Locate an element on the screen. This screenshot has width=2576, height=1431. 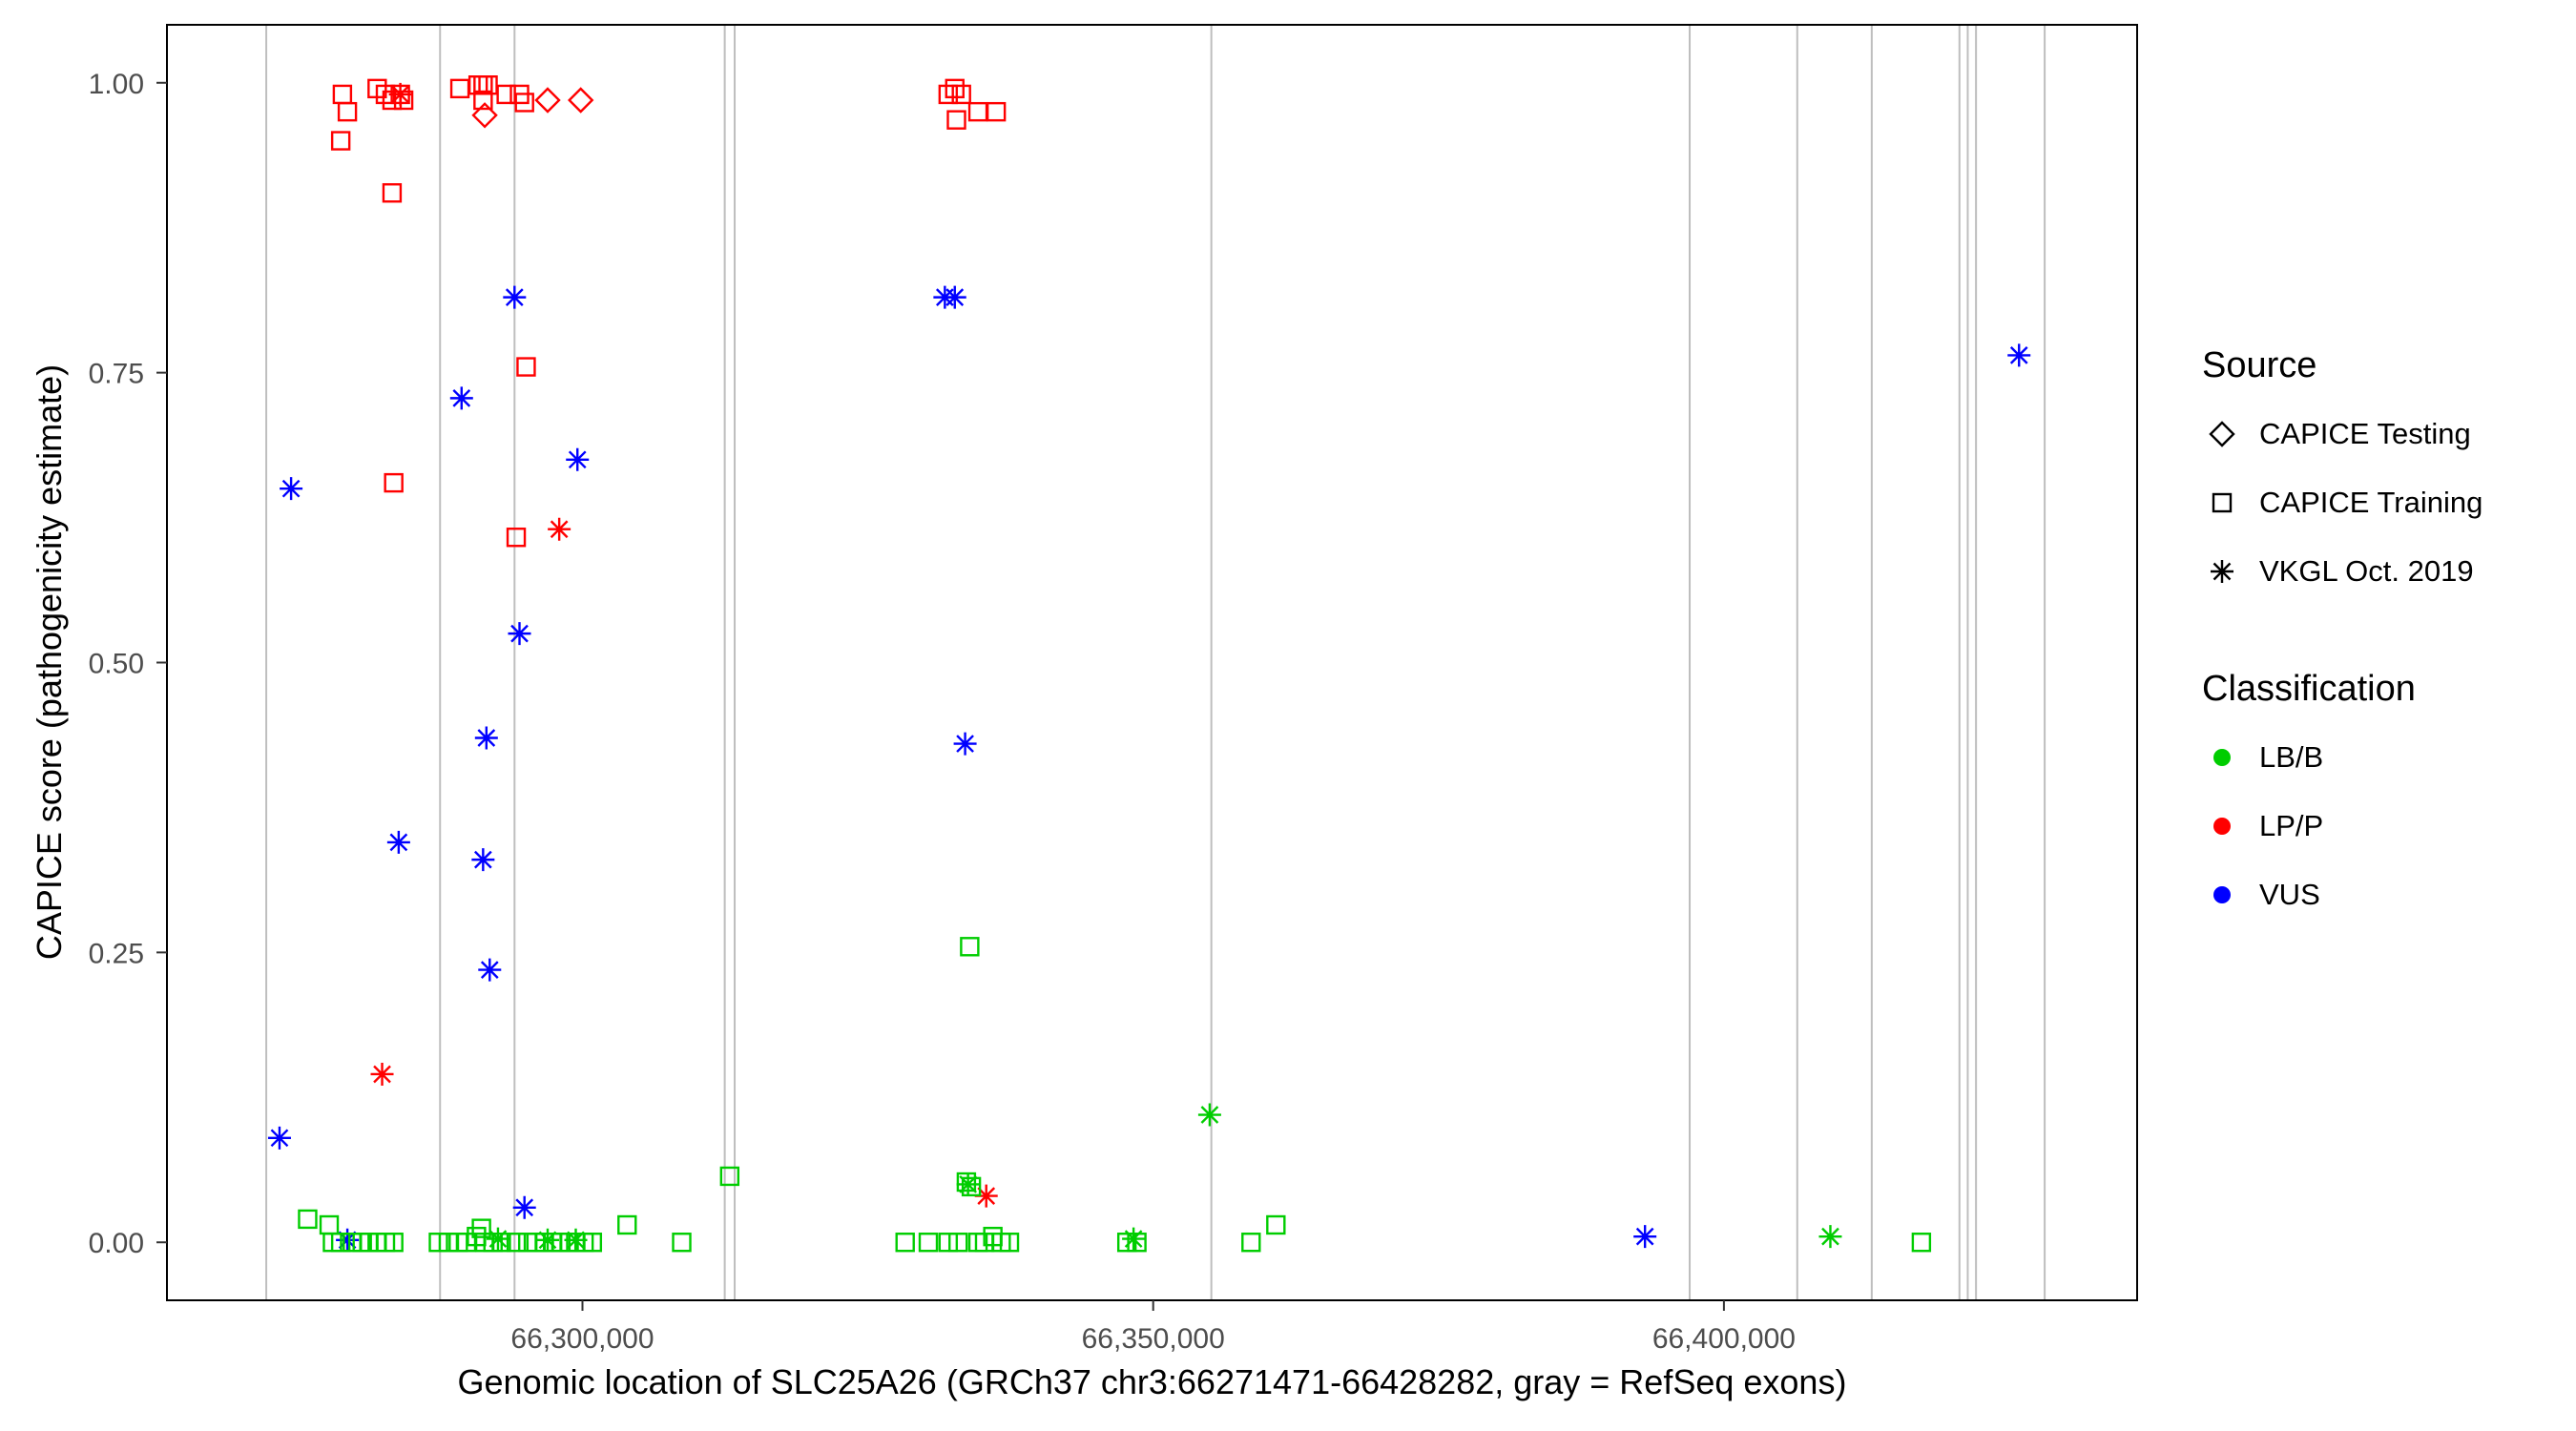
y-tick-label: 0.50 is located at coordinates (116, 664).